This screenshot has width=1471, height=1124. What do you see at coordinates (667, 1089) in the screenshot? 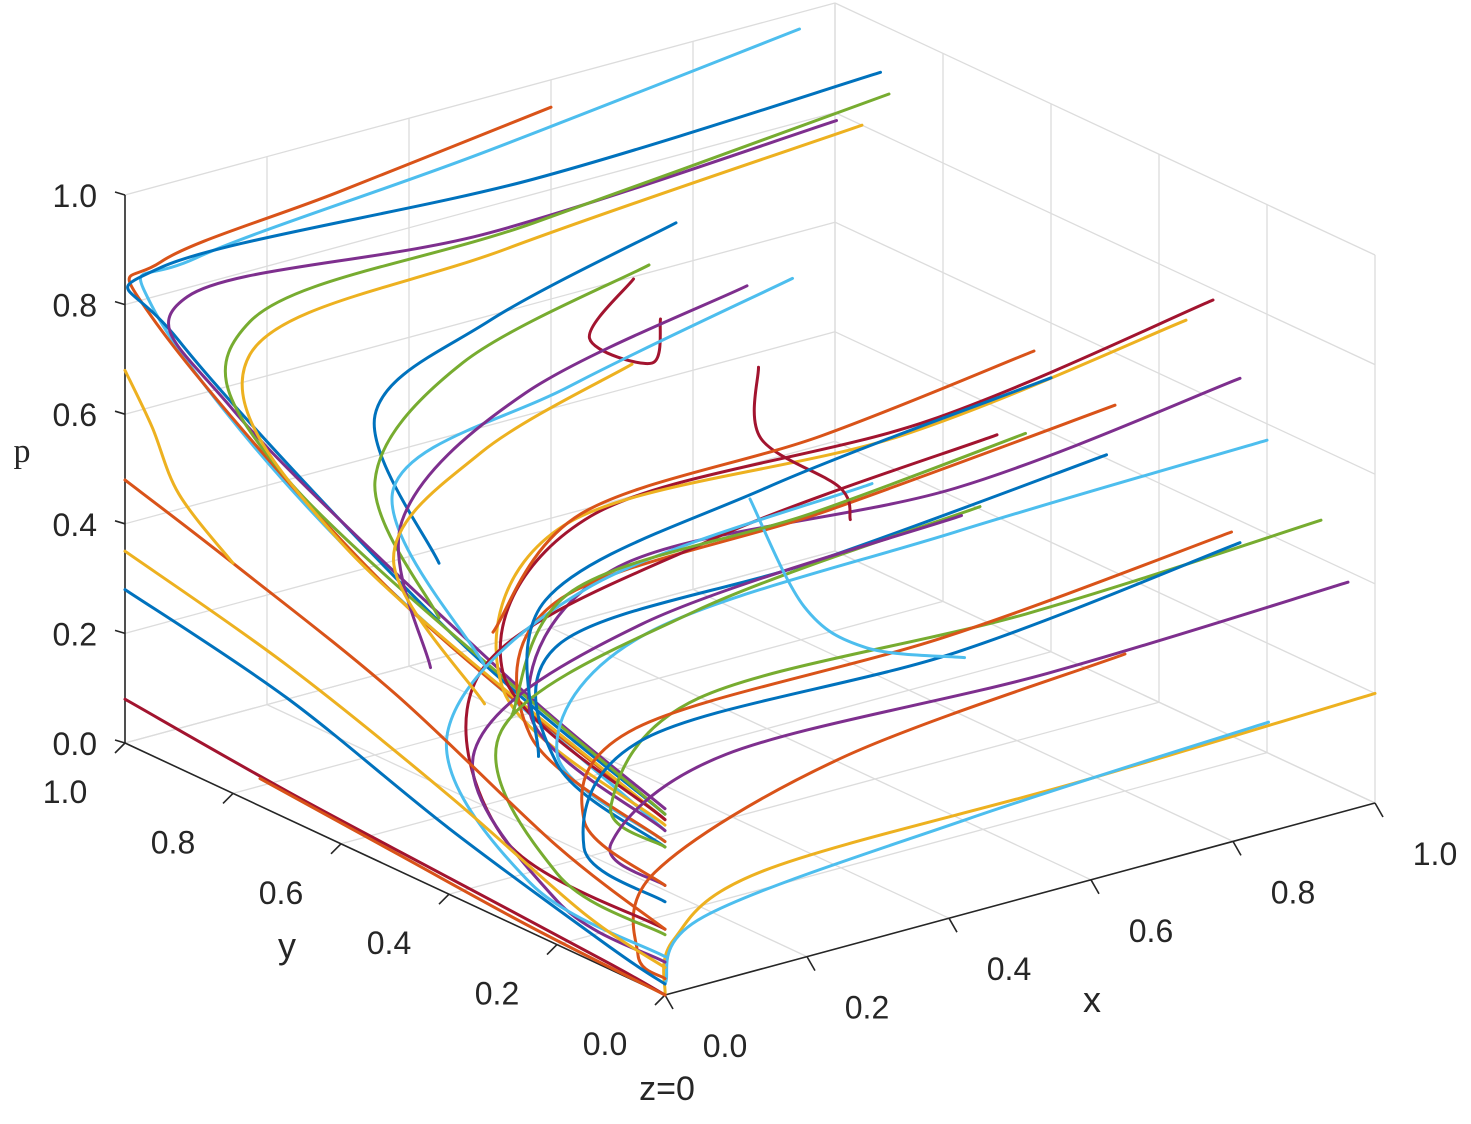
I see `figure-caption: z=0` at bounding box center [667, 1089].